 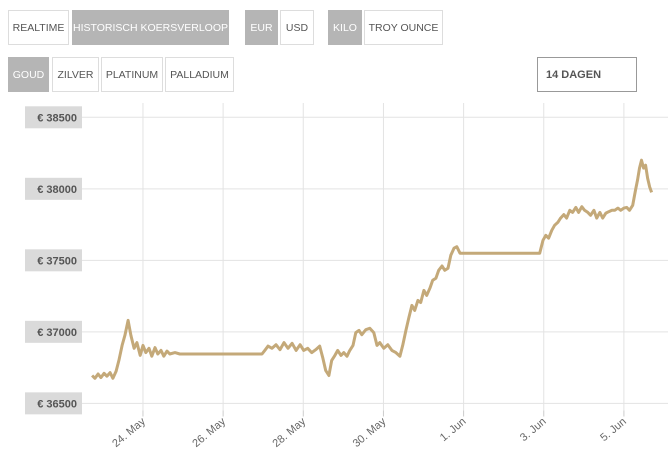 I want to click on period-select: 14 DAGEN, so click(x=587, y=74).